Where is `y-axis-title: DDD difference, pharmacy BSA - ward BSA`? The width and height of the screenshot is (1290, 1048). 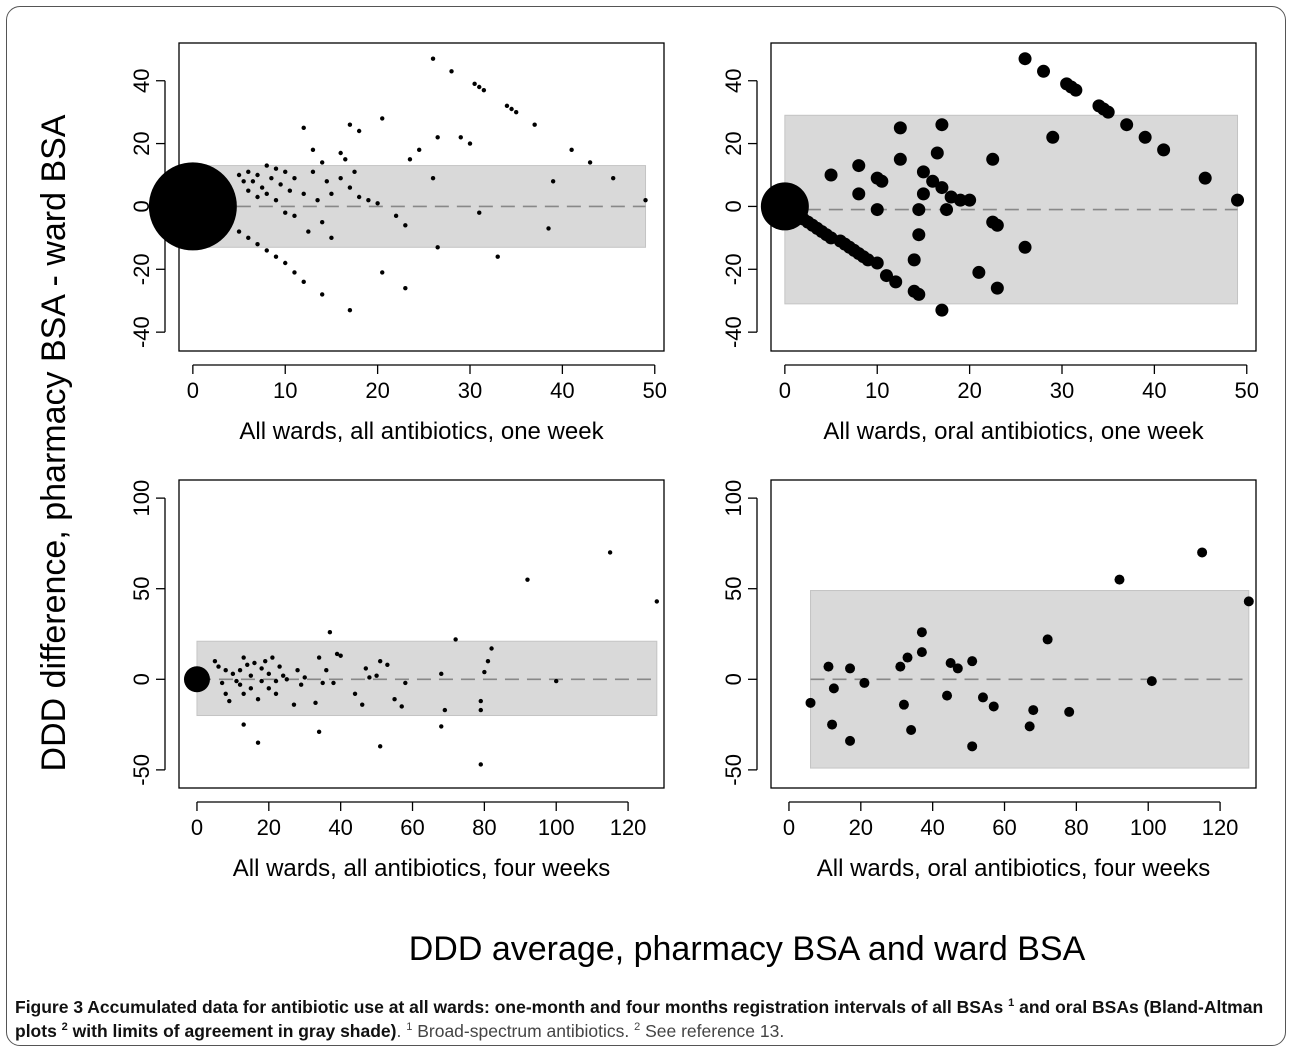 y-axis-title: DDD difference, pharmacy BSA - ward BSA is located at coordinates (54, 442).